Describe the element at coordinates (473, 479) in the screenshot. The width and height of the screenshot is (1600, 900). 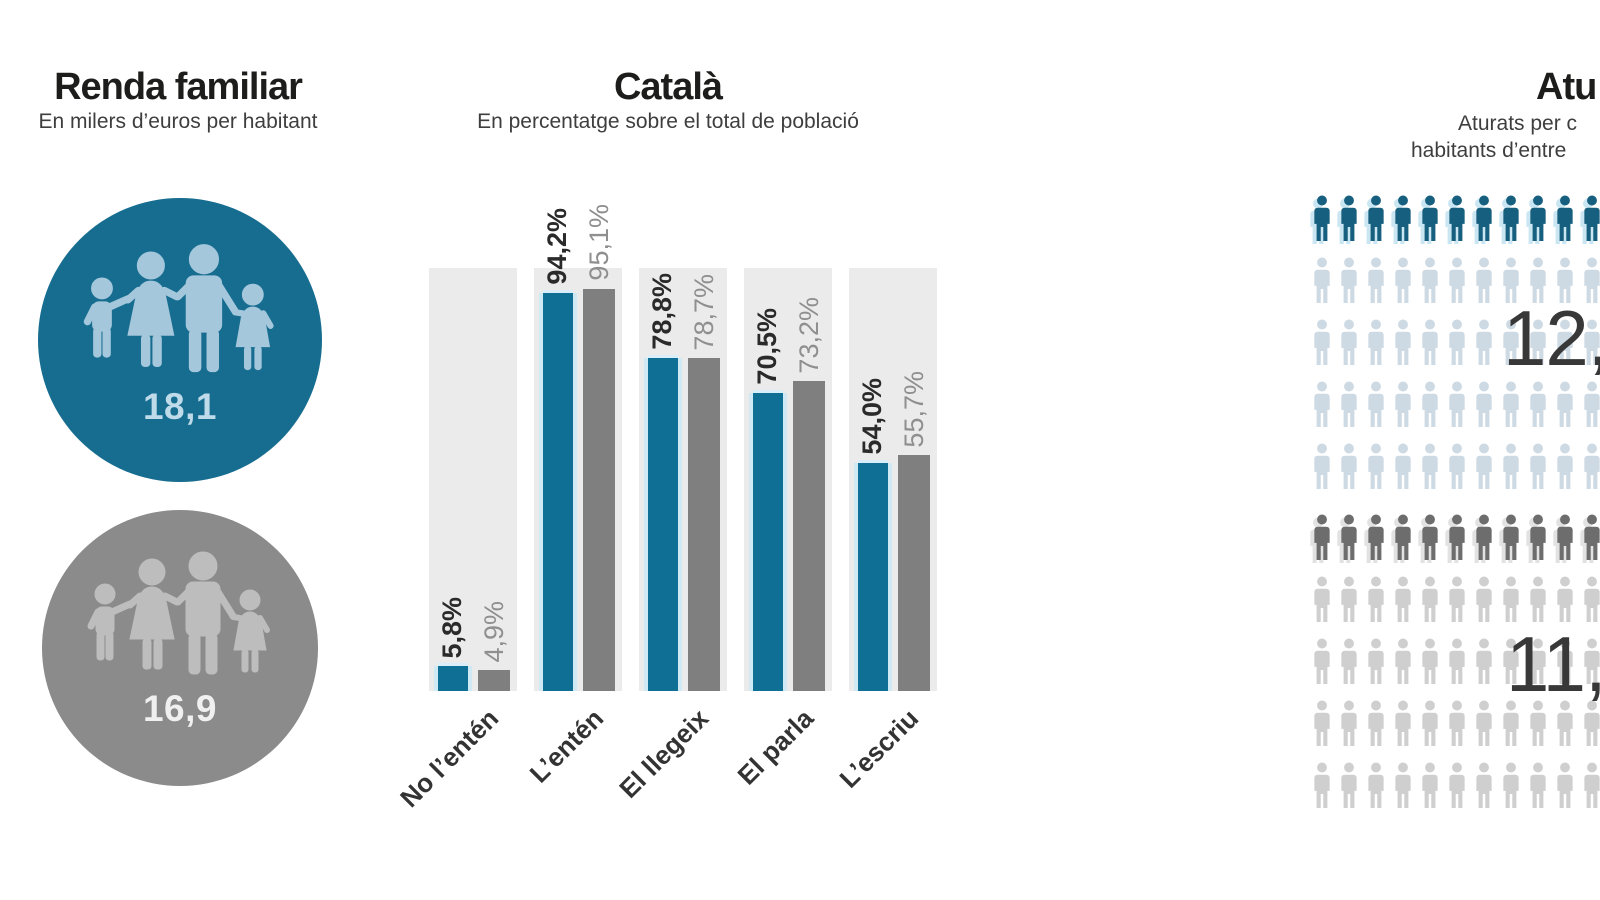
I see `chart-category-track` at that location.